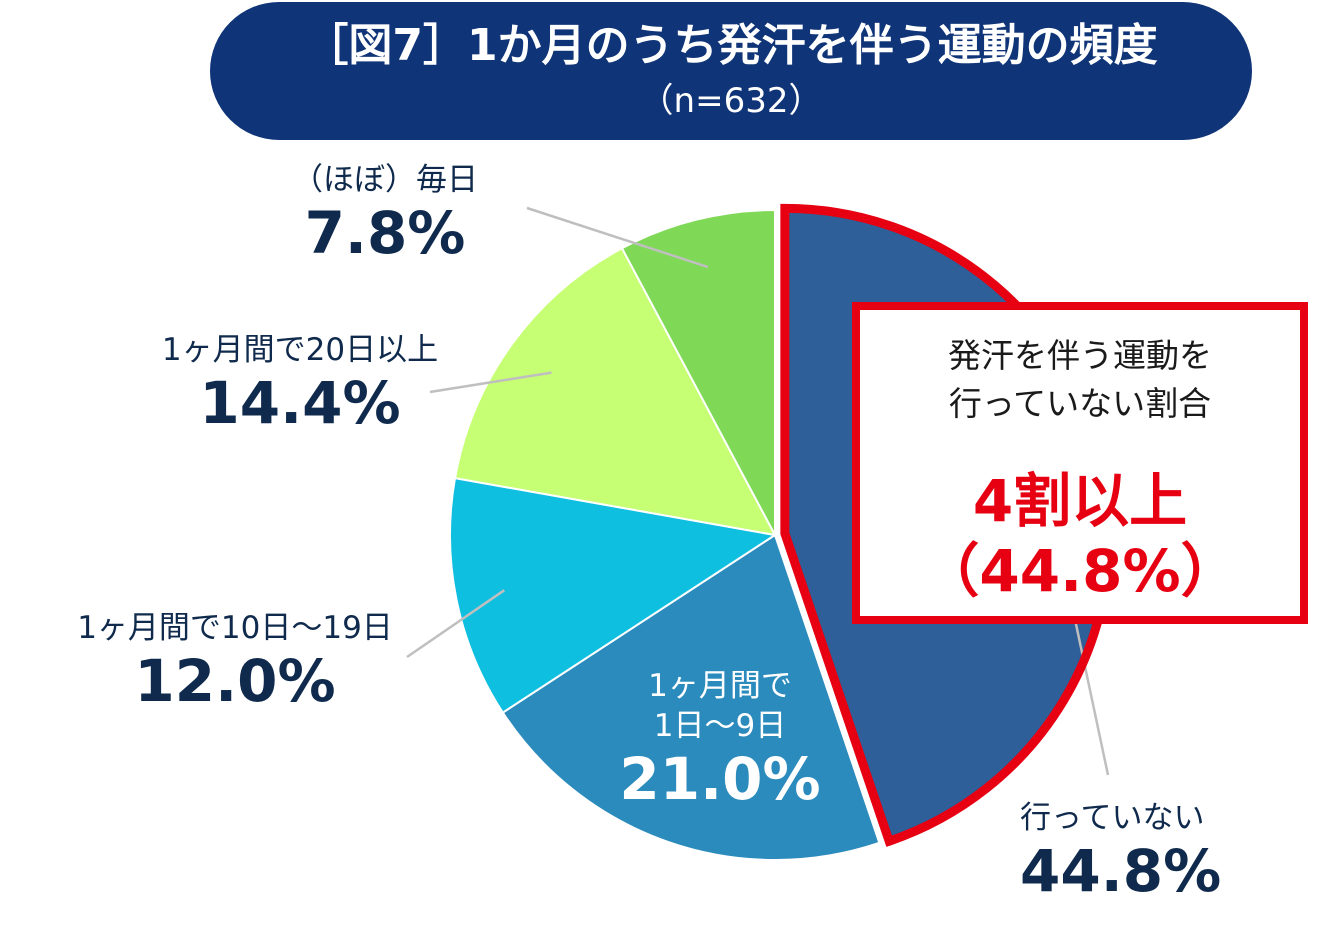  I want to click on label-daily-value: 7.8%, so click(385, 233).